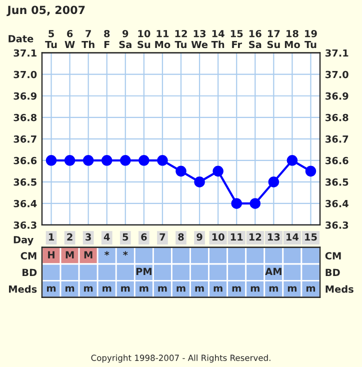 This screenshot has width=362, height=367. Describe the element at coordinates (125, 39) in the screenshot. I see `x-tick-label: 9 Sa` at that location.